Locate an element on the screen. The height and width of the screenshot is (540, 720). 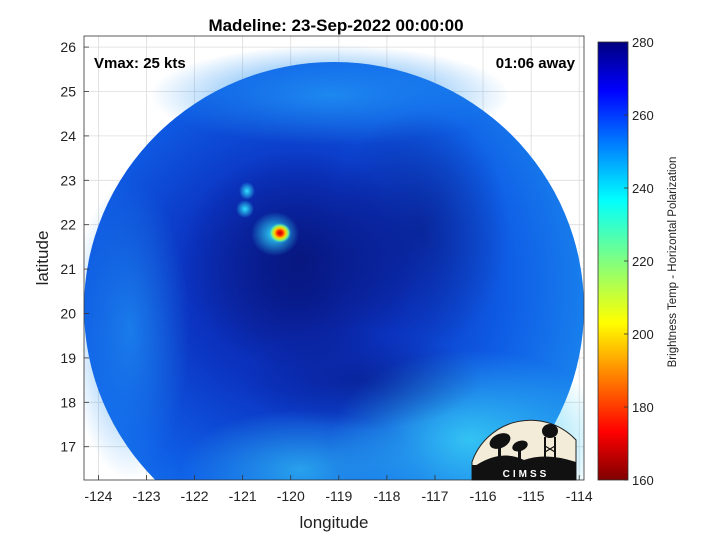
y-tick-label: 24 is located at coordinates (68, 136).